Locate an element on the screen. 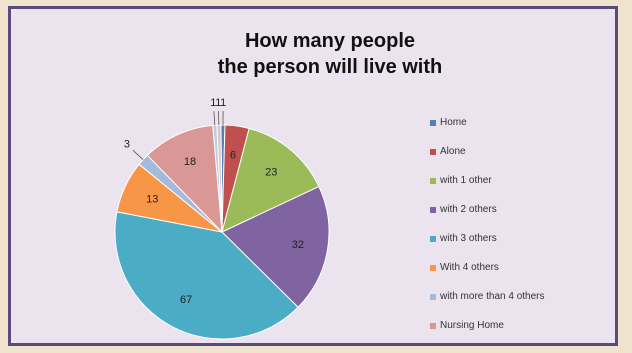 Image resolution: width=632 pixels, height=353 pixels. legend-item: with 1 other is located at coordinates (487, 180).